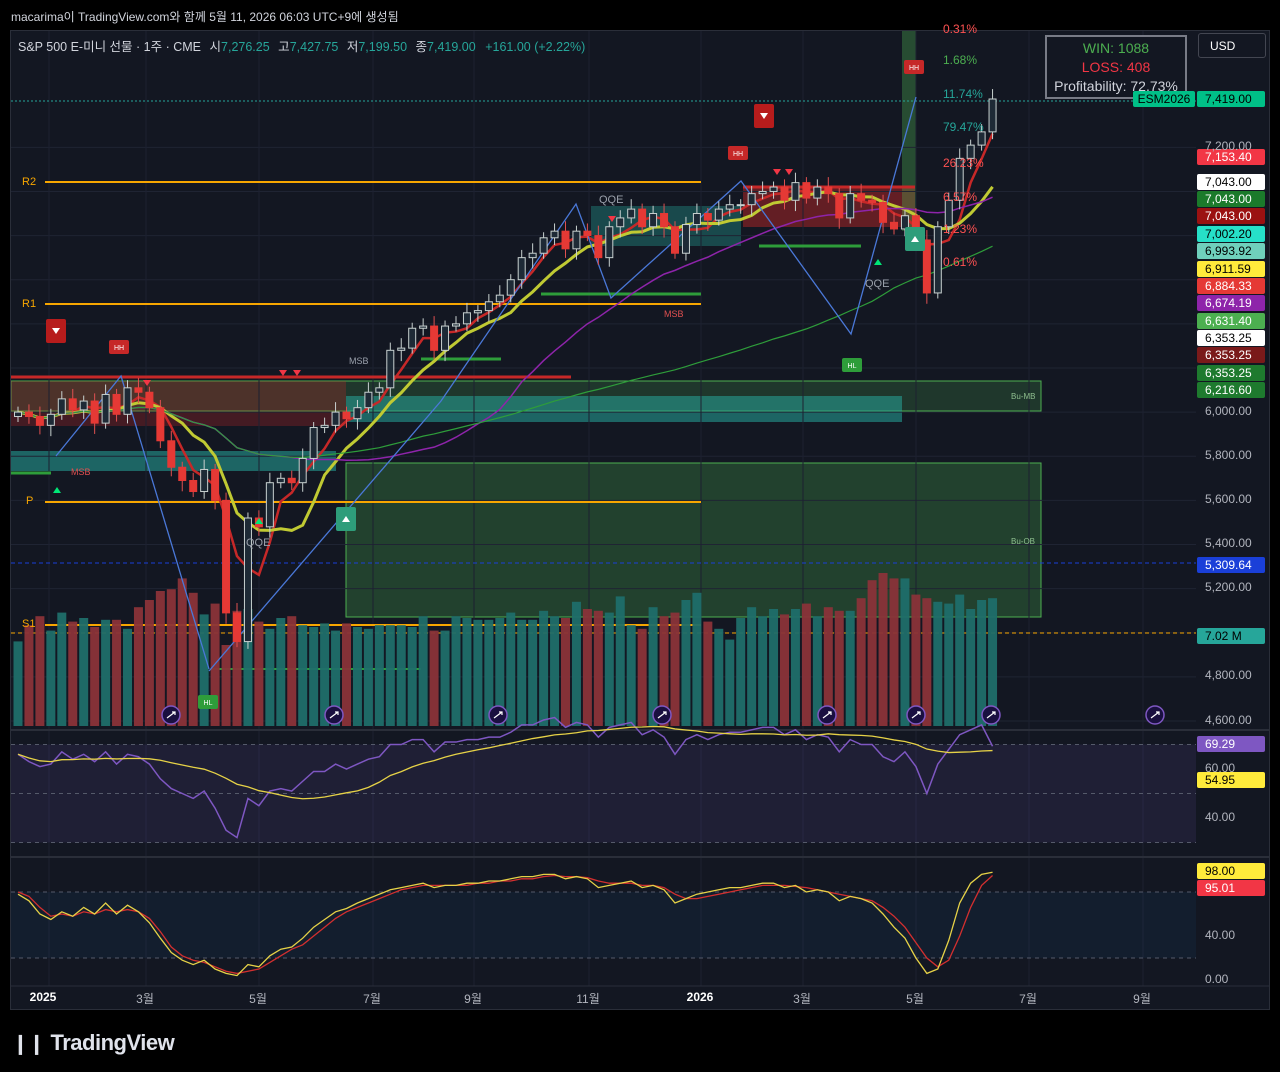 This screenshot has height=1072, width=1280. I want to click on down-triangle-icon, so click(777, 172).